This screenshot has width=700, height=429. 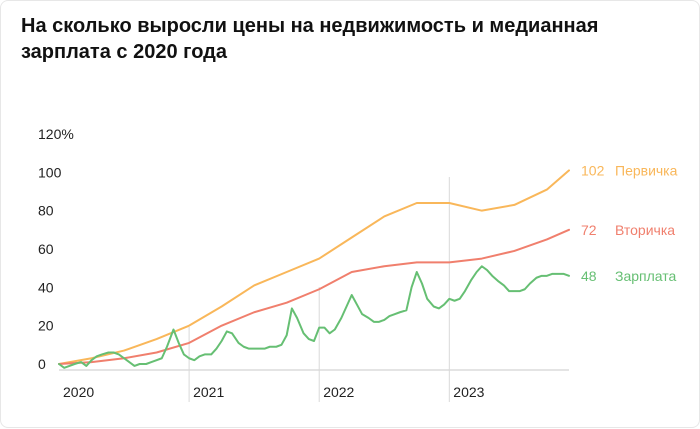 I want to click on y-tick-label-80: 80, so click(x=46, y=211).